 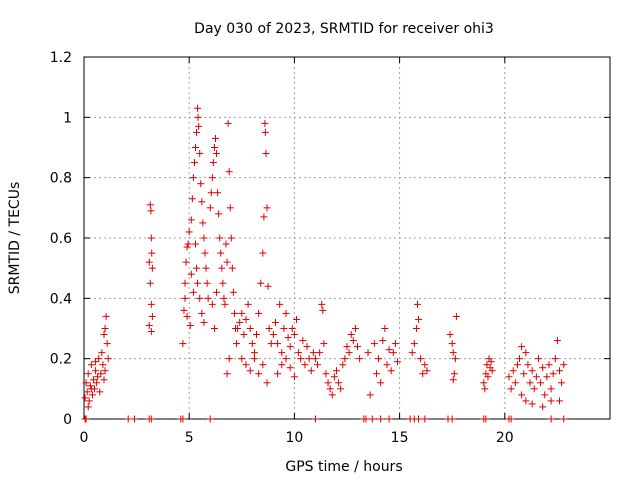 I want to click on y-tick-label: 0.8, so click(x=61, y=179).